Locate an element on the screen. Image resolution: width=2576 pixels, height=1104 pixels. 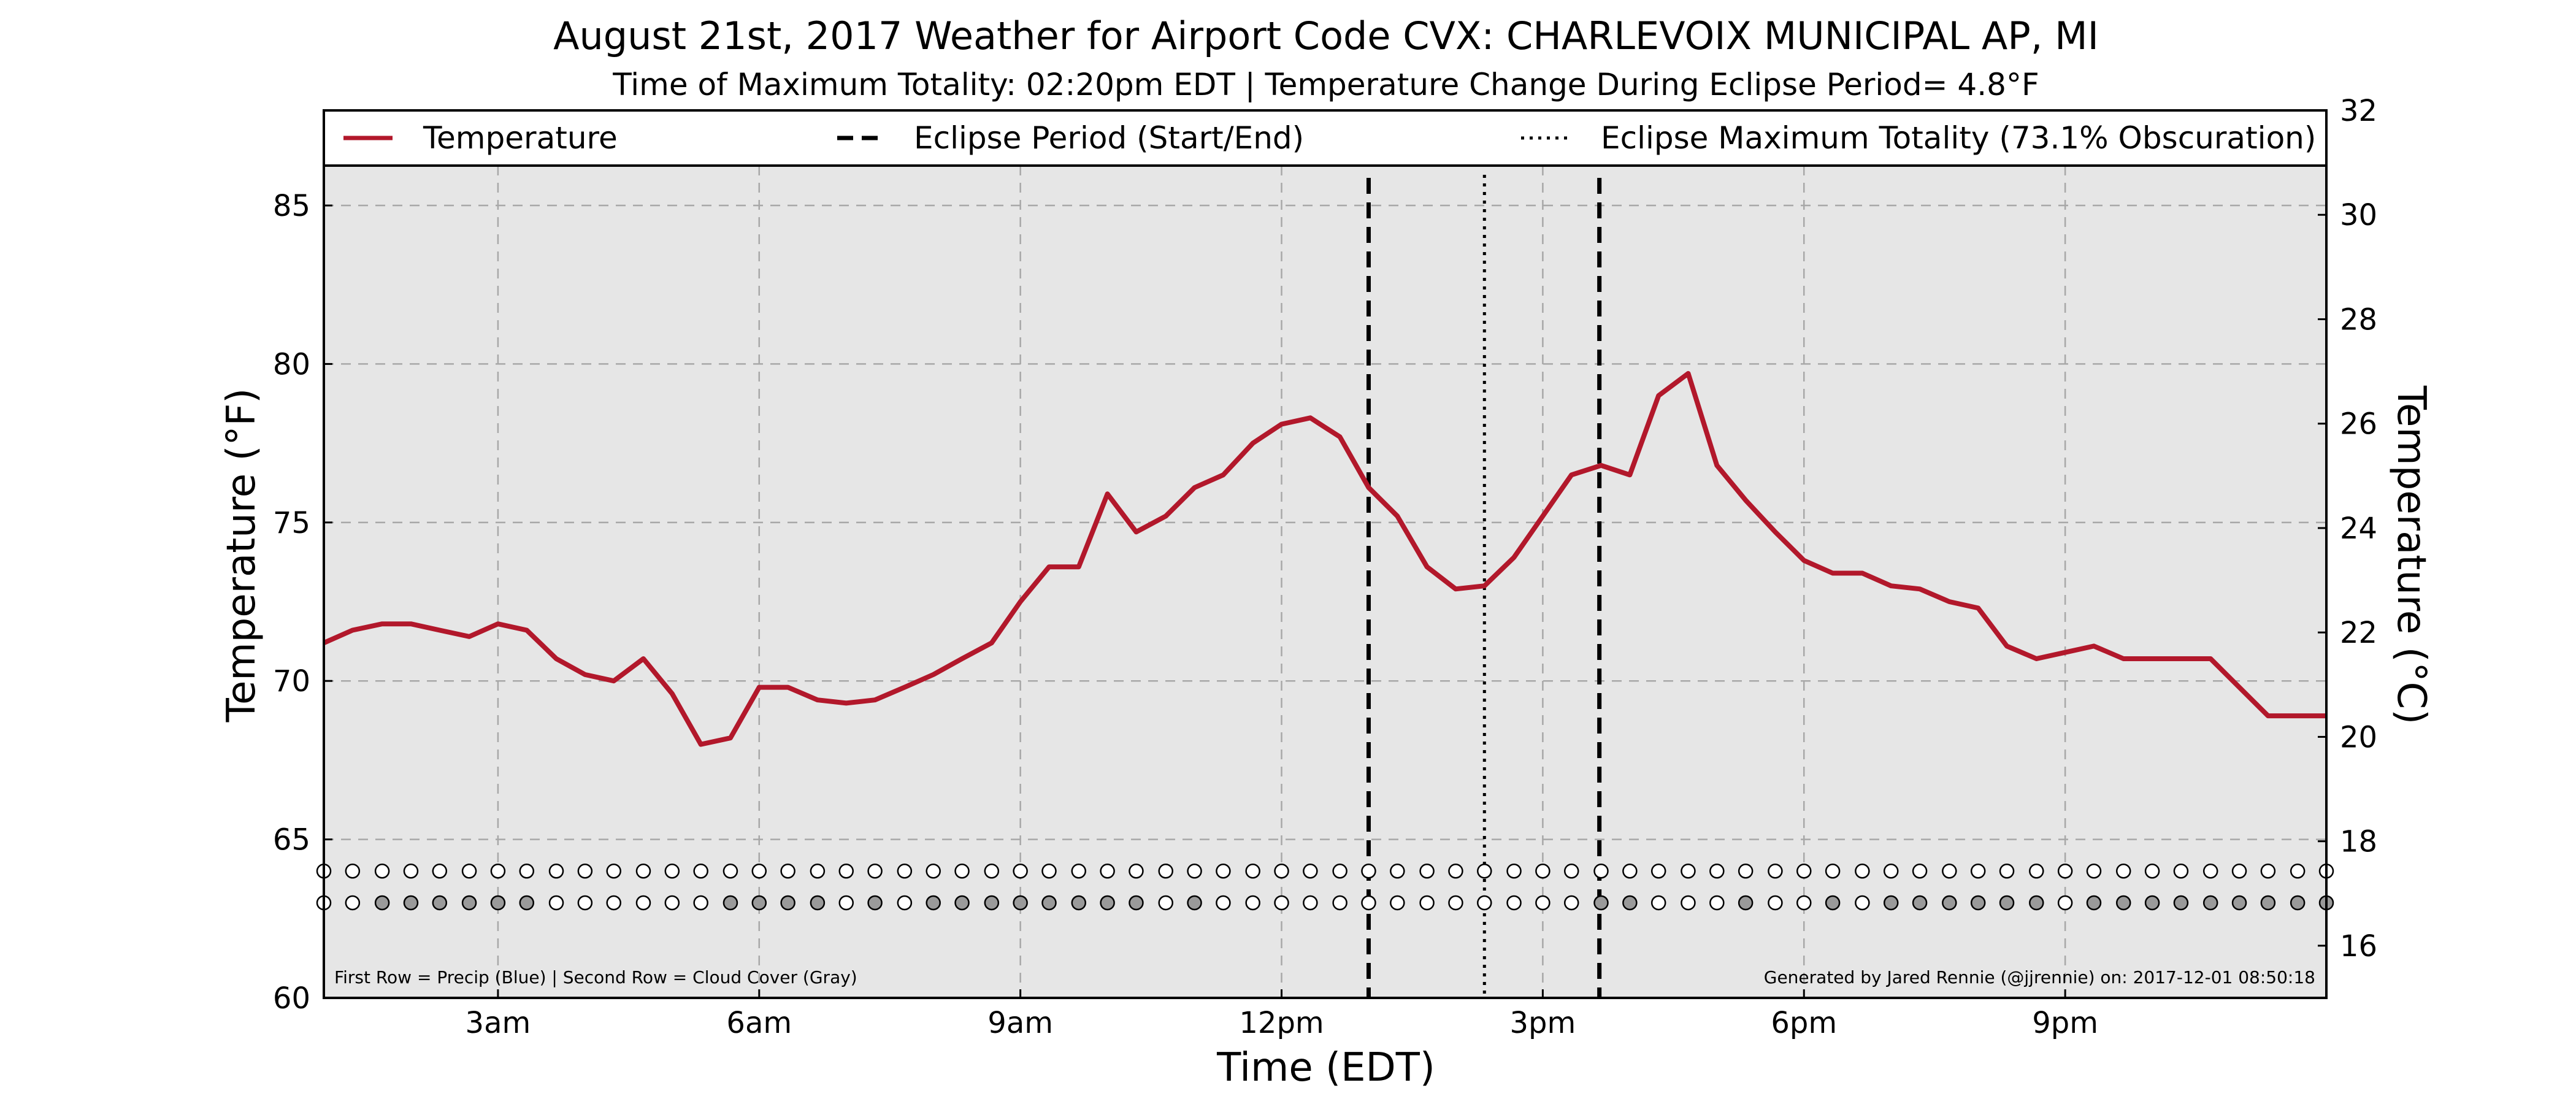
eclipse-lines is located at coordinates (1484, 586).